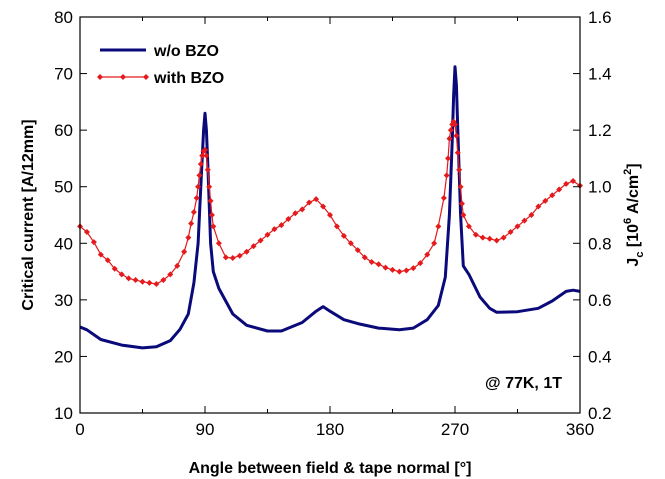 Image resolution: width=665 pixels, height=479 pixels. What do you see at coordinates (63, 187) in the screenshot?
I see `y-tick-label: 50` at bounding box center [63, 187].